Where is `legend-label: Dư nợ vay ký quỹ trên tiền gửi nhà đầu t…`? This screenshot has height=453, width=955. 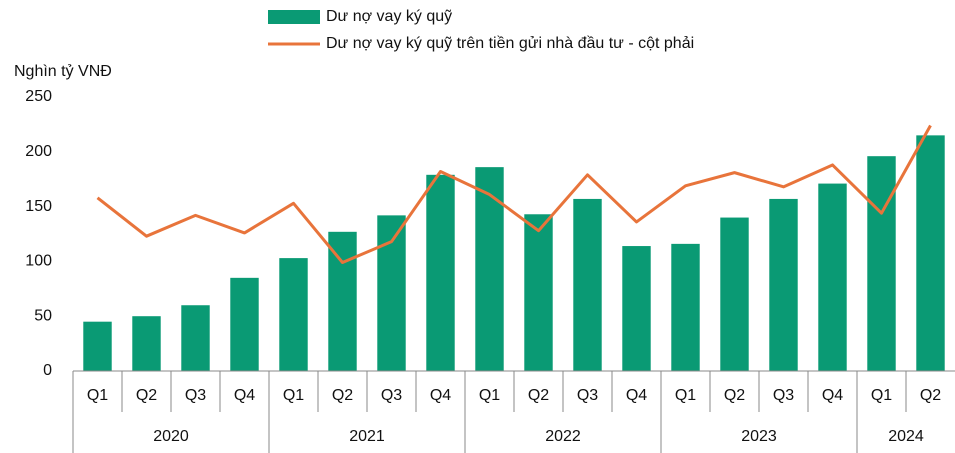
legend-label: Dư nợ vay ký quỹ trên tiền gửi nhà đầu t… is located at coordinates (510, 43).